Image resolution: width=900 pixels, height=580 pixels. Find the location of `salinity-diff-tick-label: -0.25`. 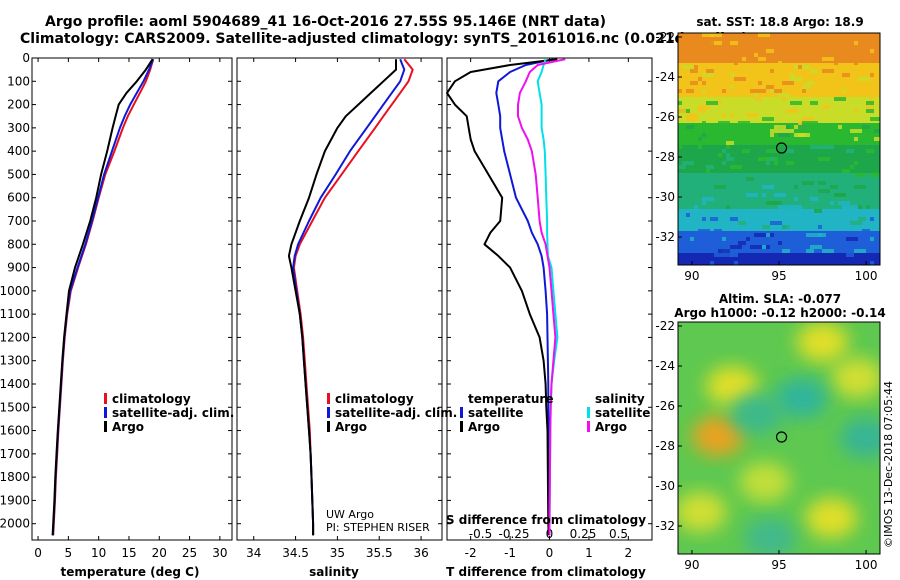

salinity-diff-tick-label: -0.25 is located at coordinates (513, 534).